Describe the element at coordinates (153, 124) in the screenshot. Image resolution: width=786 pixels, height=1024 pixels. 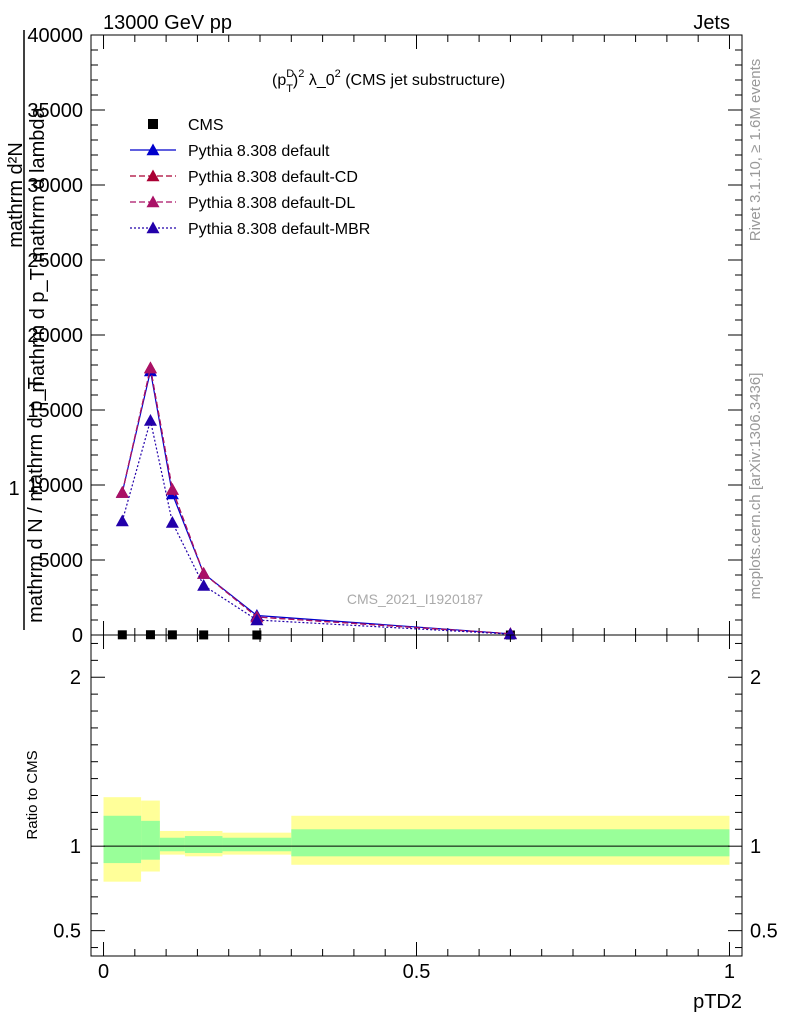
I see `legend-marker-square` at that location.